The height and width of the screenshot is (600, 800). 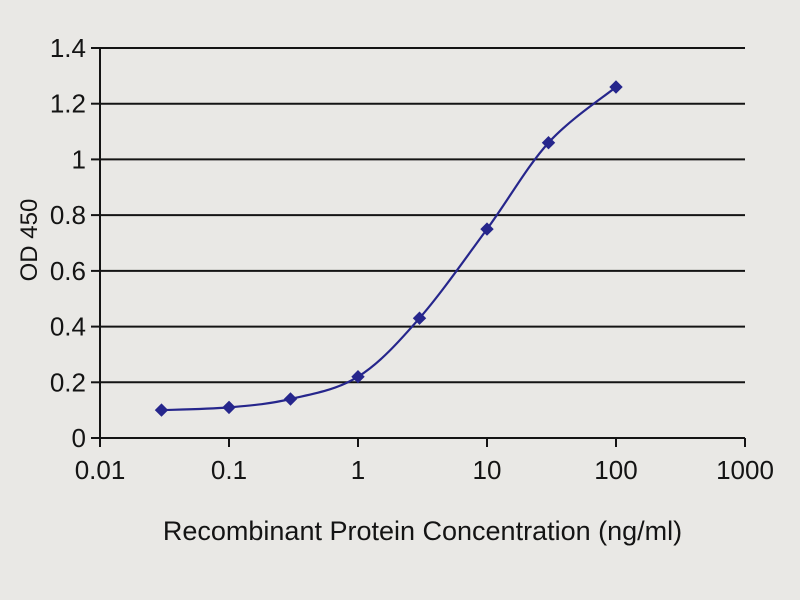 I want to click on y-tick-label: 1.2, so click(x=68, y=104).